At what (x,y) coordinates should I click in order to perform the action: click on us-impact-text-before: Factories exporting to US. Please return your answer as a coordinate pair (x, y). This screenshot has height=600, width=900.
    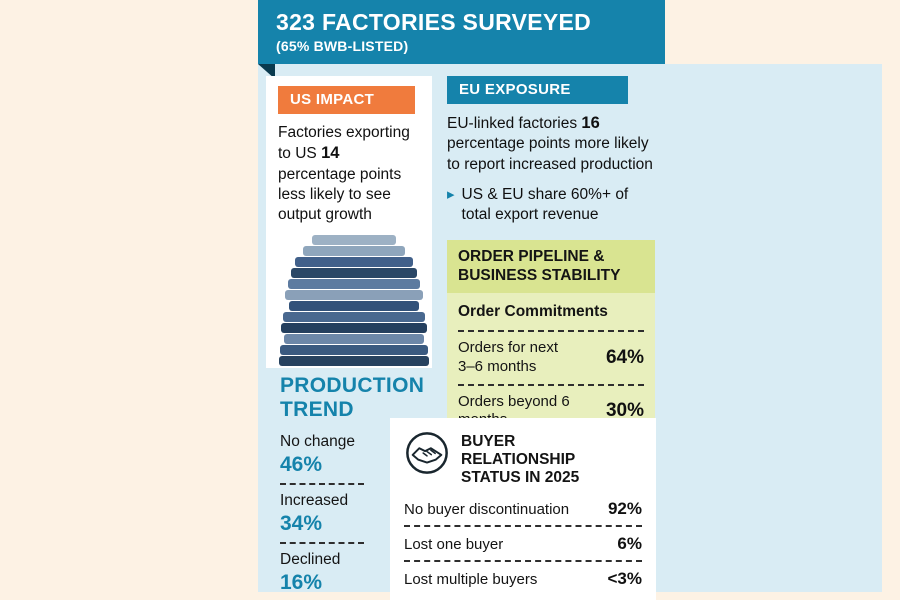
    Looking at the image, I should click on (344, 143).